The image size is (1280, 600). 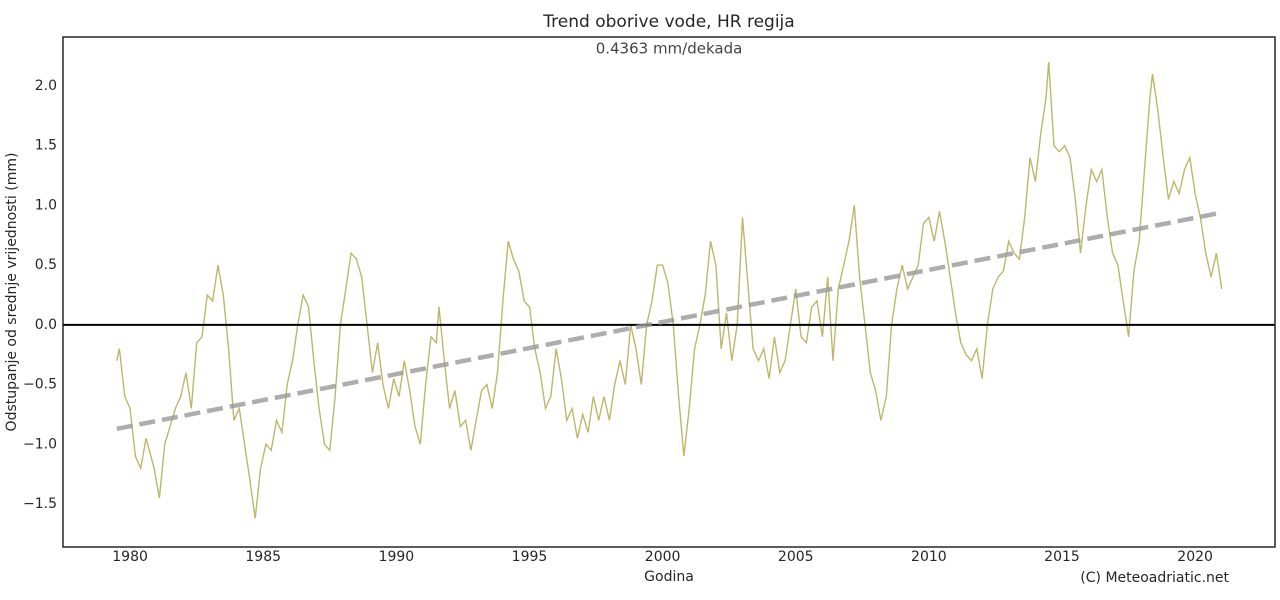 What do you see at coordinates (46, 86) in the screenshot?
I see `y-tick-label: 2.0` at bounding box center [46, 86].